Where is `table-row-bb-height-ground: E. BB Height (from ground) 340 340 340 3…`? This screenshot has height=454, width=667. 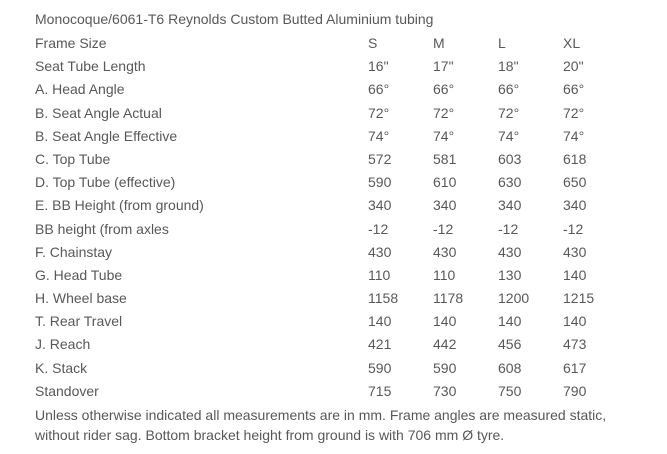
table-row-bb-height-ground: E. BB Height (from ground) 340 340 340 3… is located at coordinates (335, 205).